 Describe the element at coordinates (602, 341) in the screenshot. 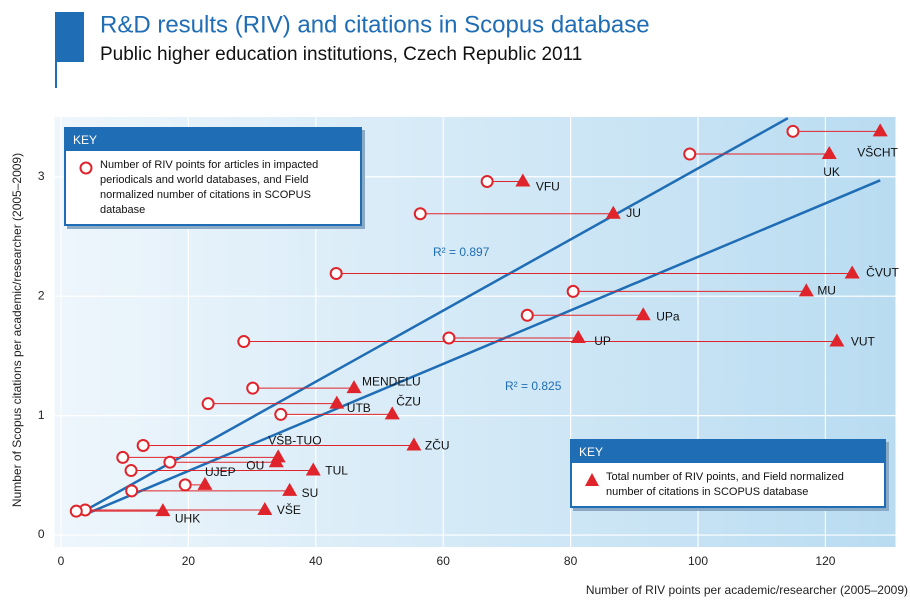

I see `point-label: UP` at that location.